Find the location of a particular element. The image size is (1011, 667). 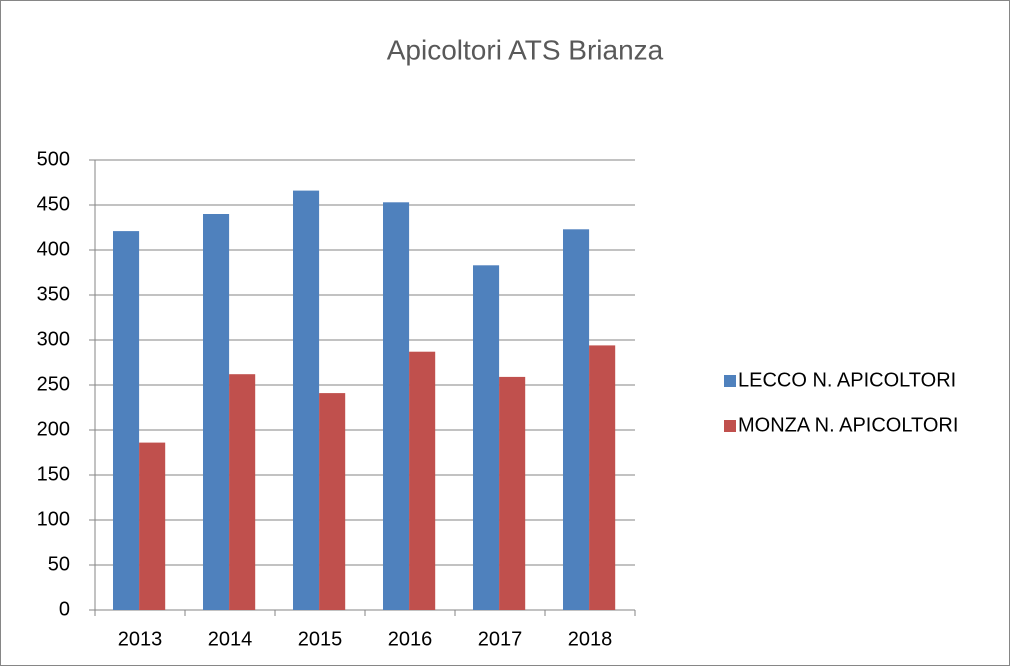

legend-label: MONZA N. APICOLTORI is located at coordinates (848, 425).